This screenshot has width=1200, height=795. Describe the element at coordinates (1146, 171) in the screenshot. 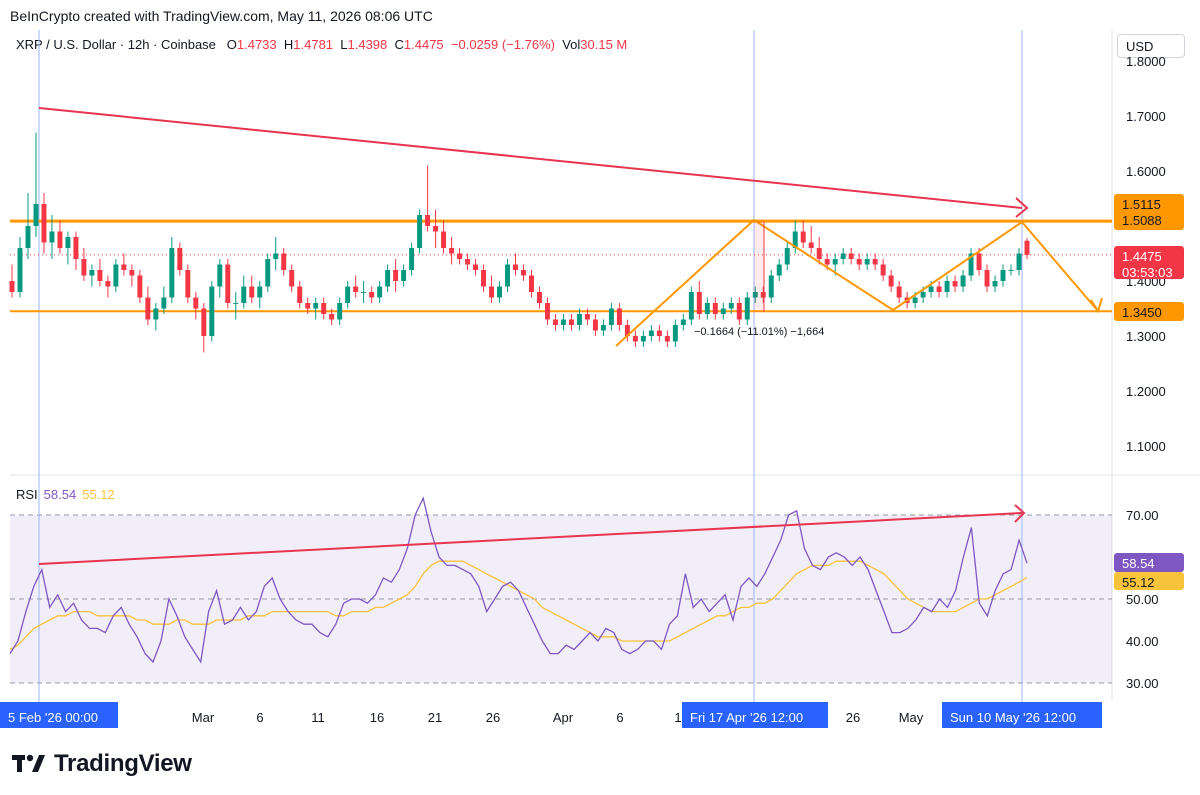

I see `price-axis-label: 1.6000` at that location.